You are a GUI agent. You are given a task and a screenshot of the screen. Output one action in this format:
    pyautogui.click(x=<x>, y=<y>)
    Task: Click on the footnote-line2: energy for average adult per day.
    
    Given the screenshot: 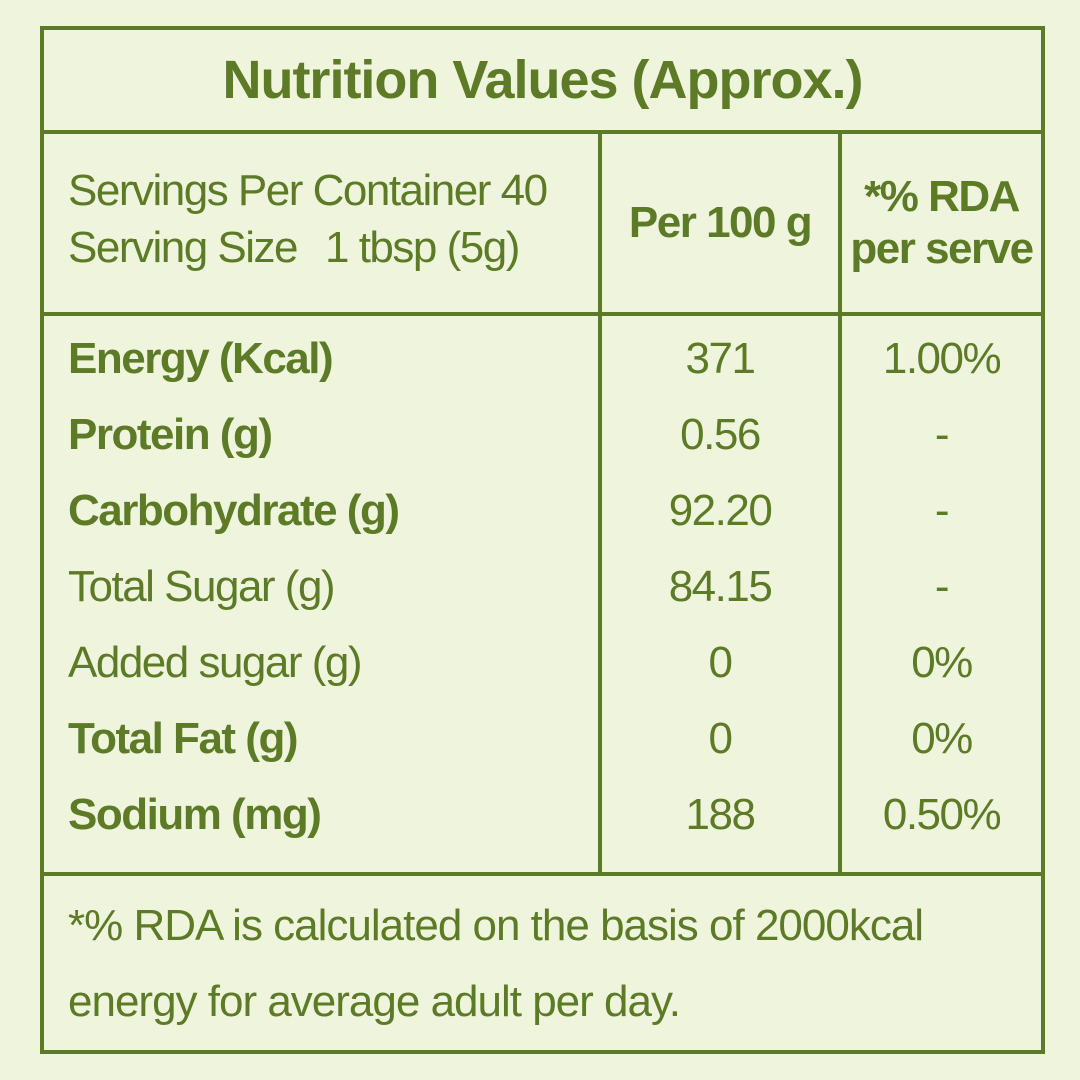 What is the action you would take?
    pyautogui.click(x=374, y=1001)
    